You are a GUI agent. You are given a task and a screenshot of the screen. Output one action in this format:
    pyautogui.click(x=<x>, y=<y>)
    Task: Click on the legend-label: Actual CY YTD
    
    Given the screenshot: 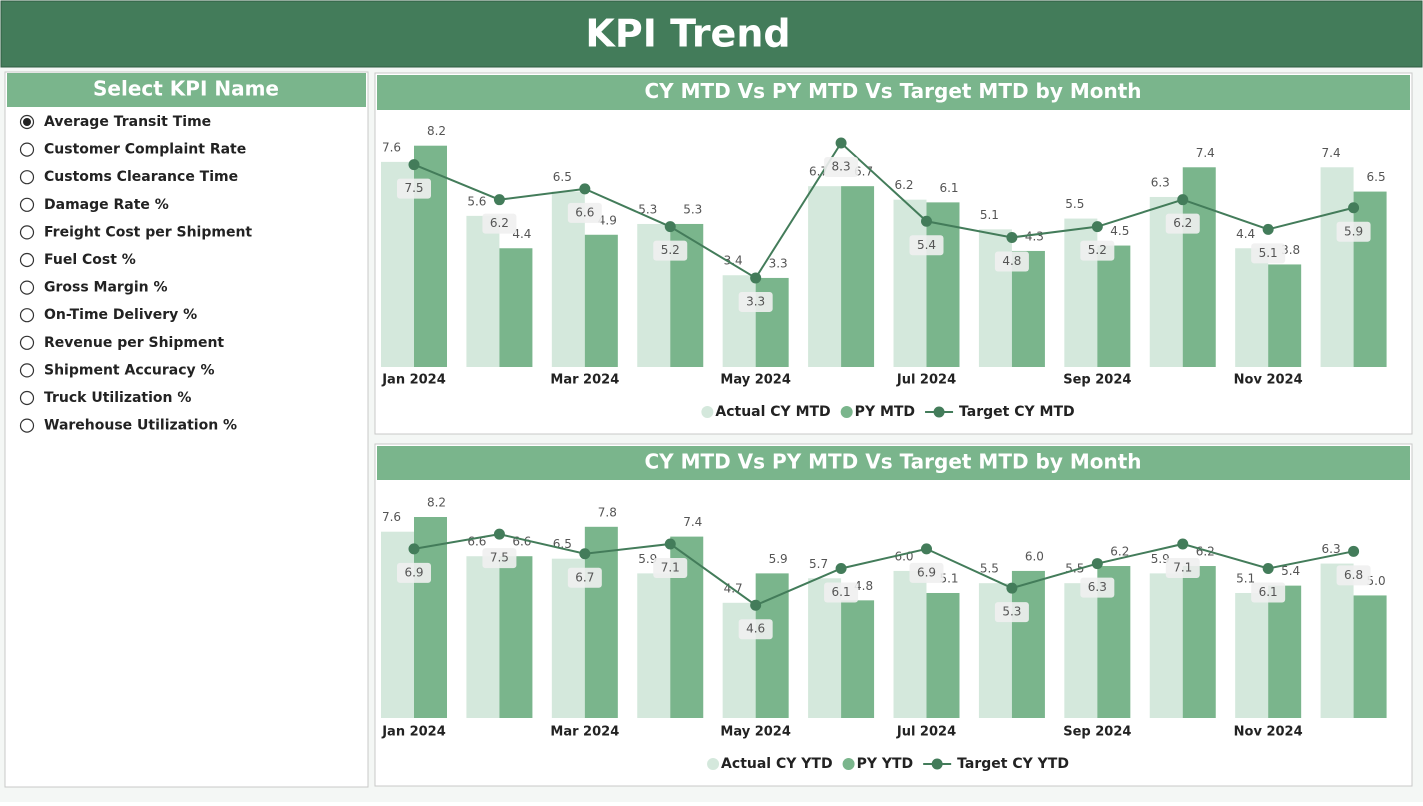 What is the action you would take?
    pyautogui.click(x=777, y=764)
    